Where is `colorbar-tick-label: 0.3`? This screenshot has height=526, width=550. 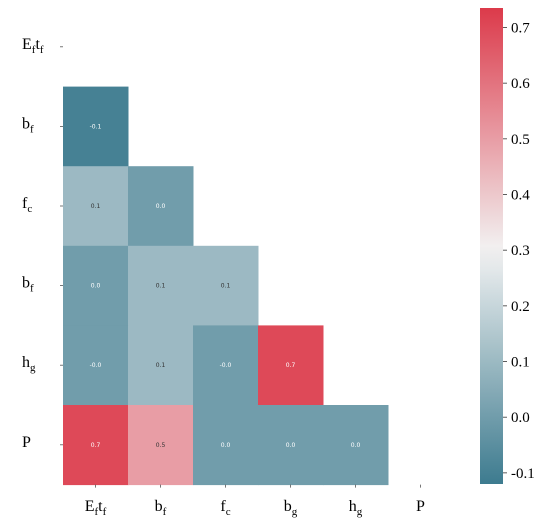
colorbar-tick-label: 0.3 is located at coordinates (520, 251).